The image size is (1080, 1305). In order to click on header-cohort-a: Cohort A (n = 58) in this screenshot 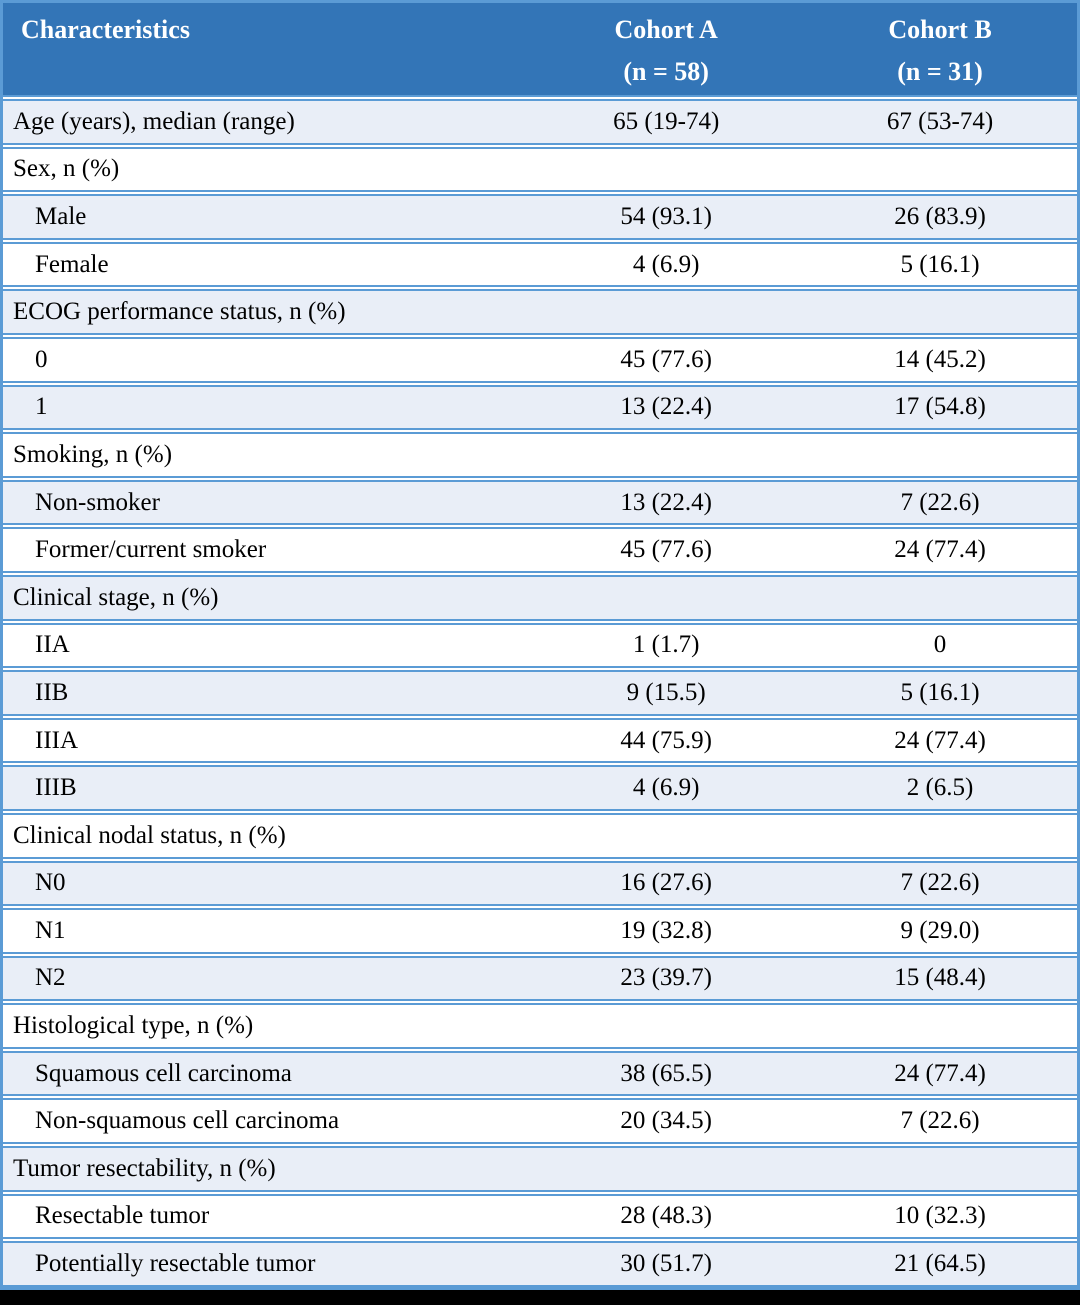, I will do `click(666, 49)`.